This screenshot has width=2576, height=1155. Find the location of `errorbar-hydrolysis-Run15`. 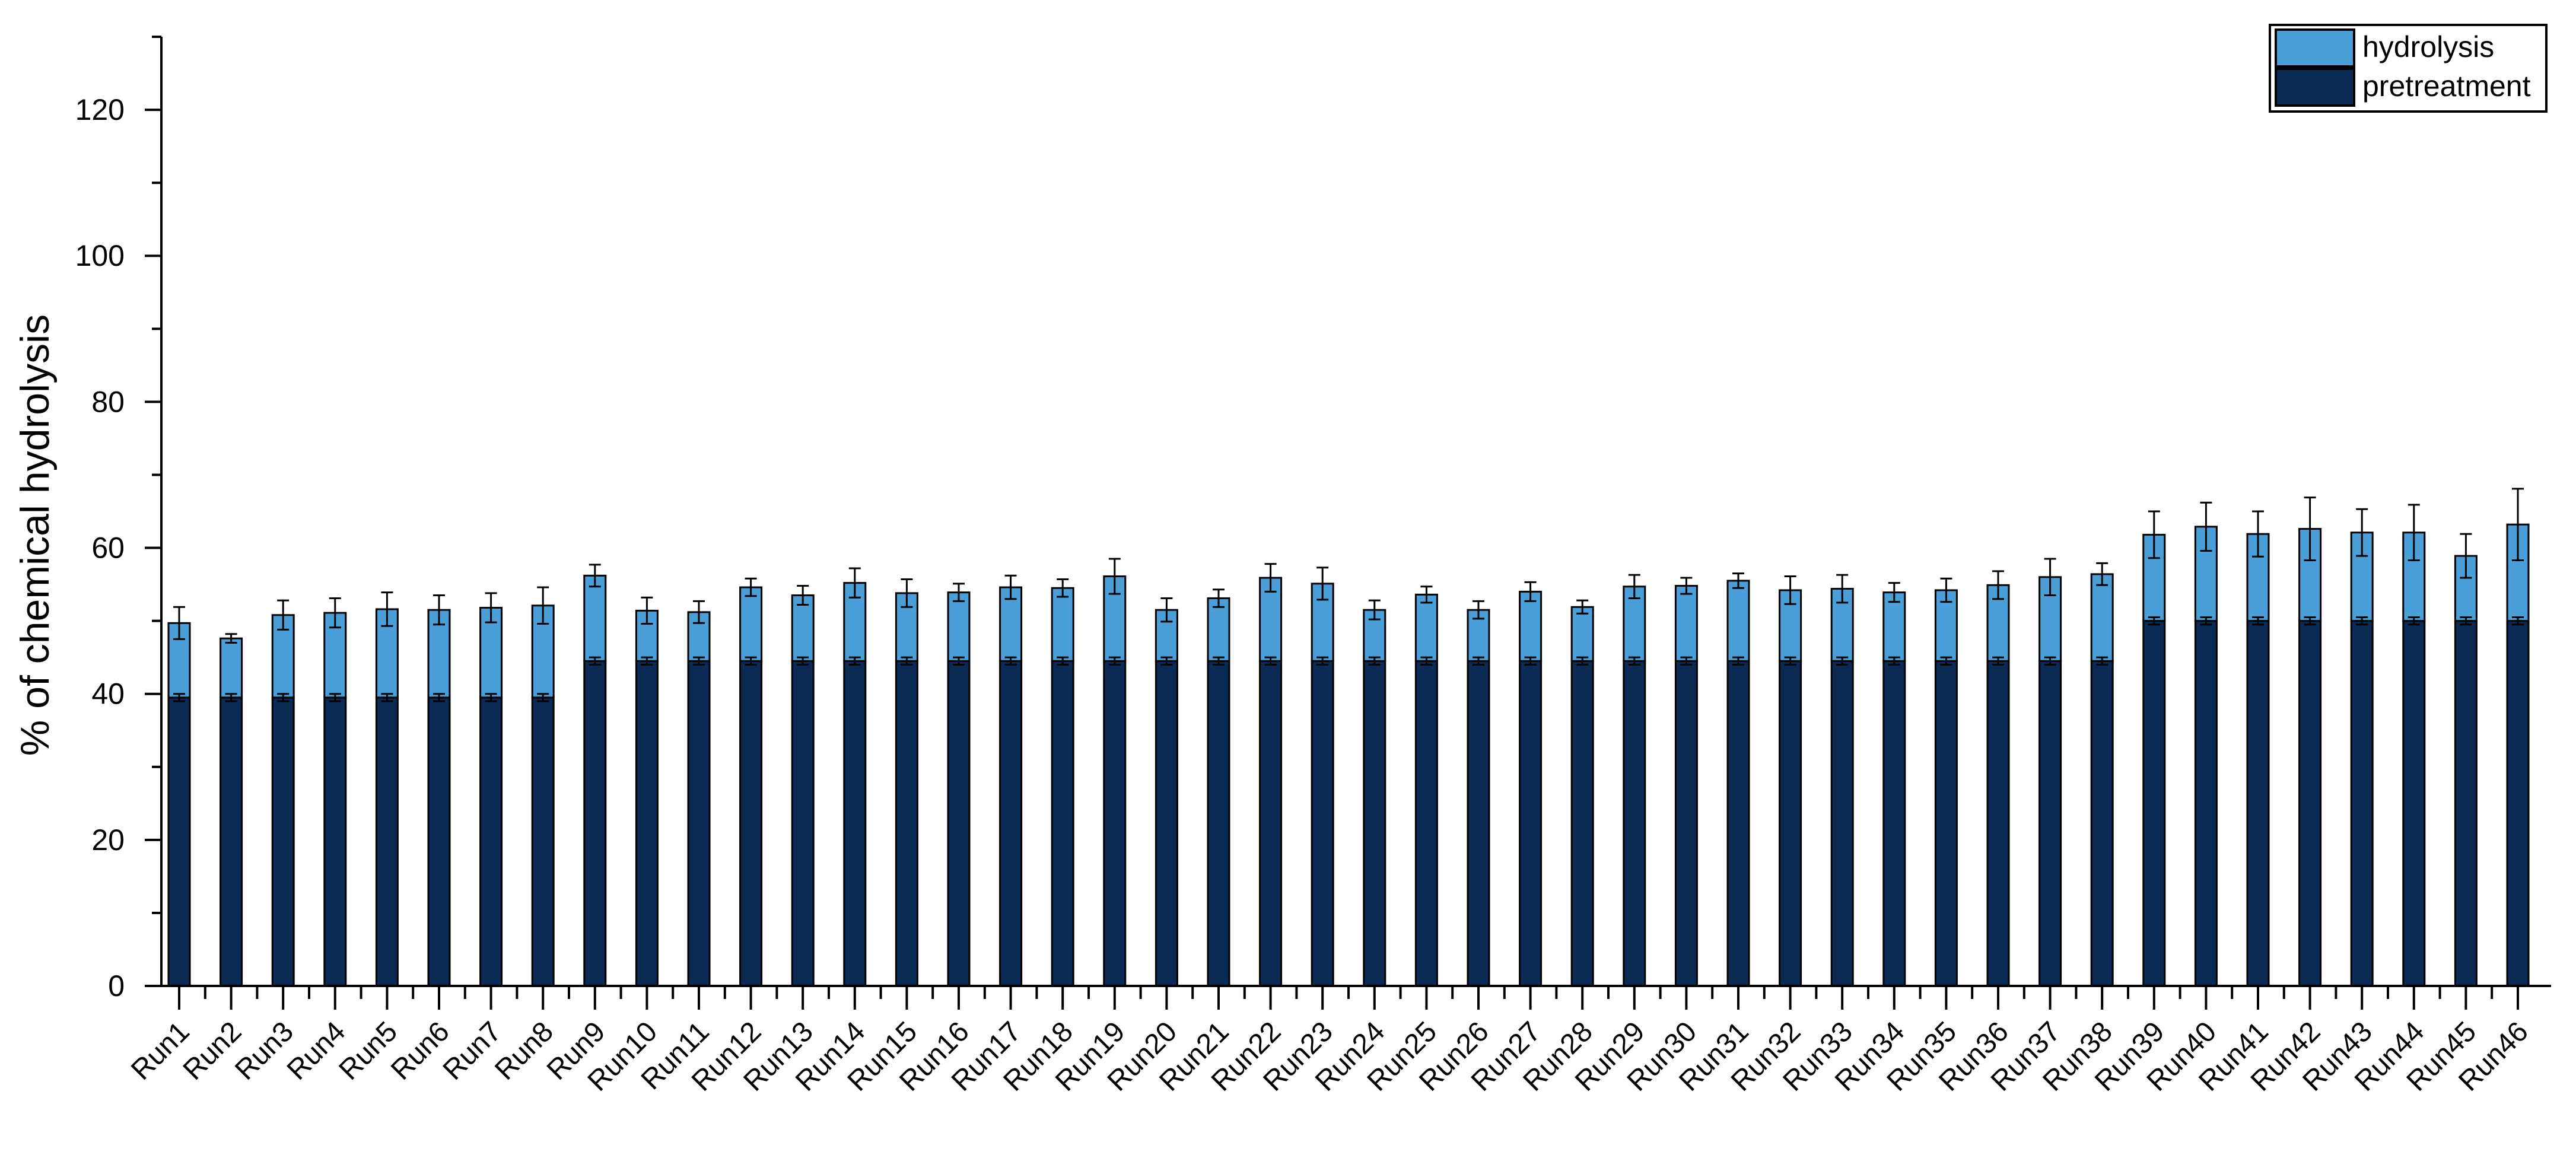

errorbar-hydrolysis-Run15 is located at coordinates (907, 593).